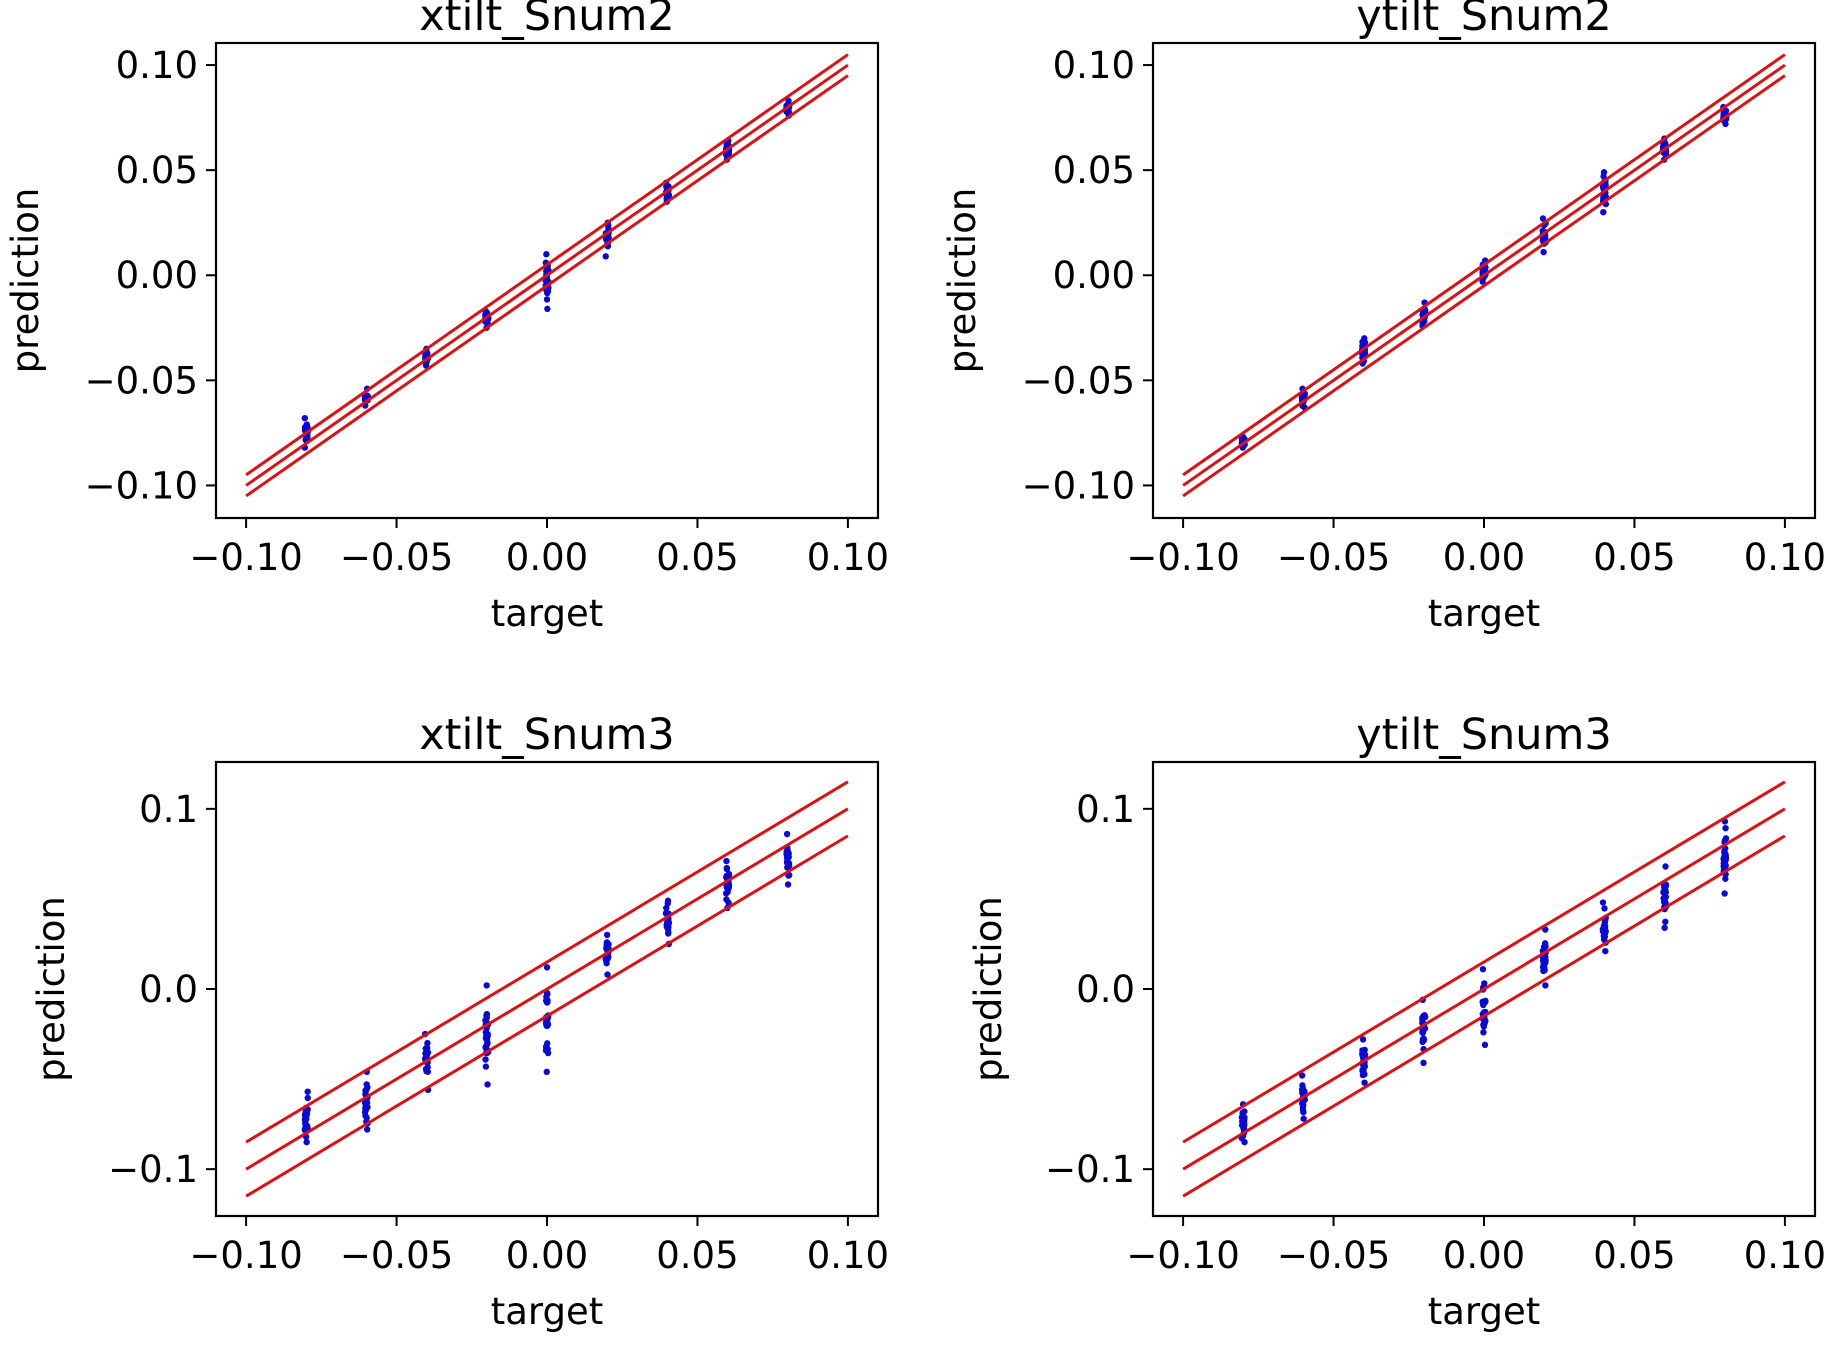  What do you see at coordinates (1484, 275) in the screenshot?
I see `reference-line-identity` at bounding box center [1484, 275].